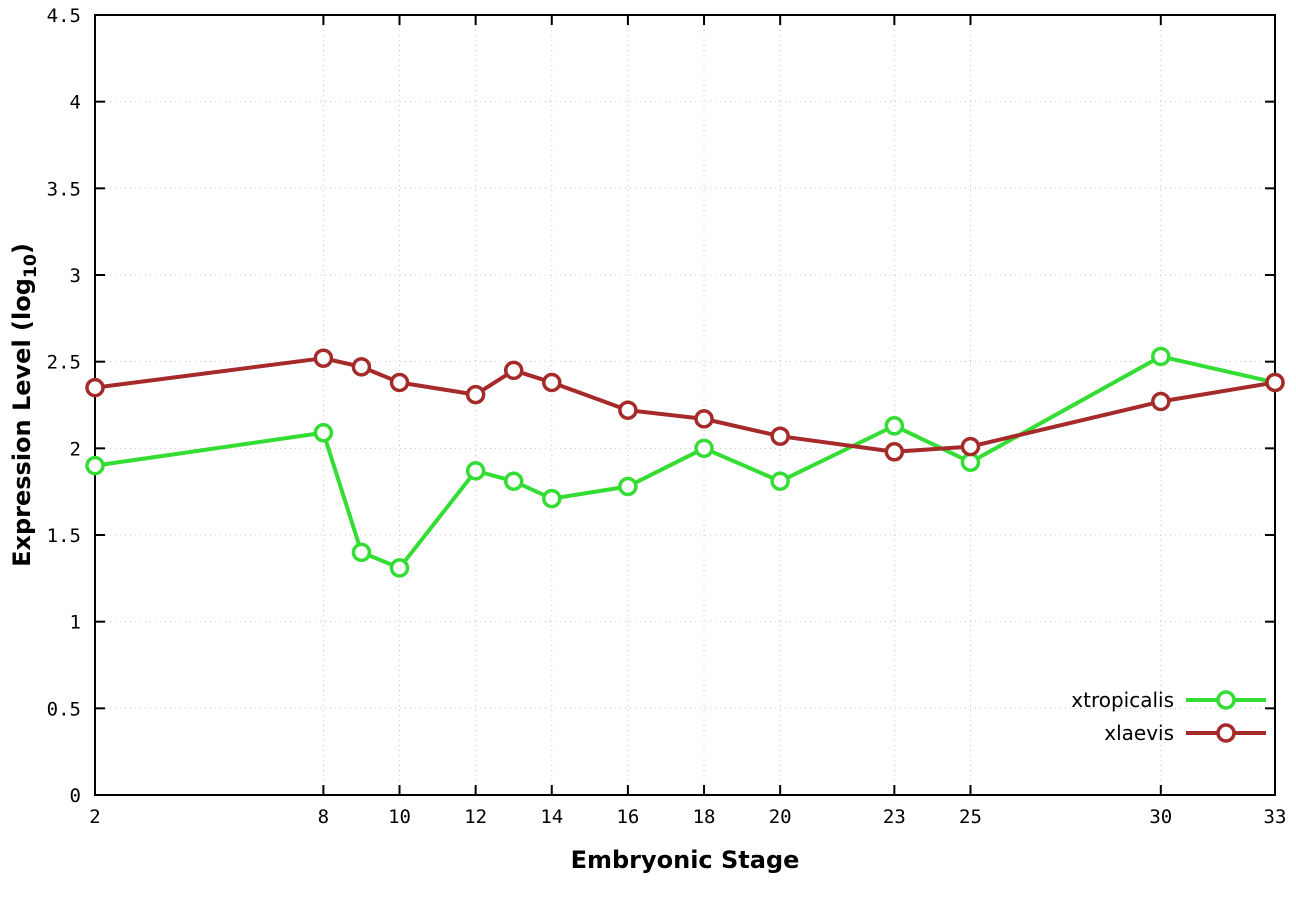 The height and width of the screenshot is (907, 1296). What do you see at coordinates (475, 817) in the screenshot?
I see `x-tick-label: 12` at bounding box center [475, 817].